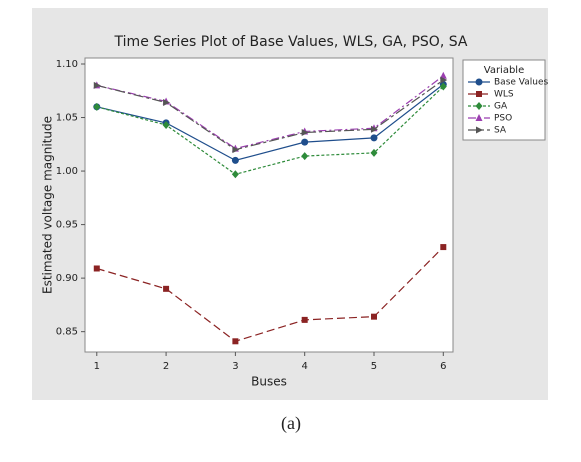  Describe the element at coordinates (67, 171) in the screenshot. I see `y-tick-label: 1.00` at that location.